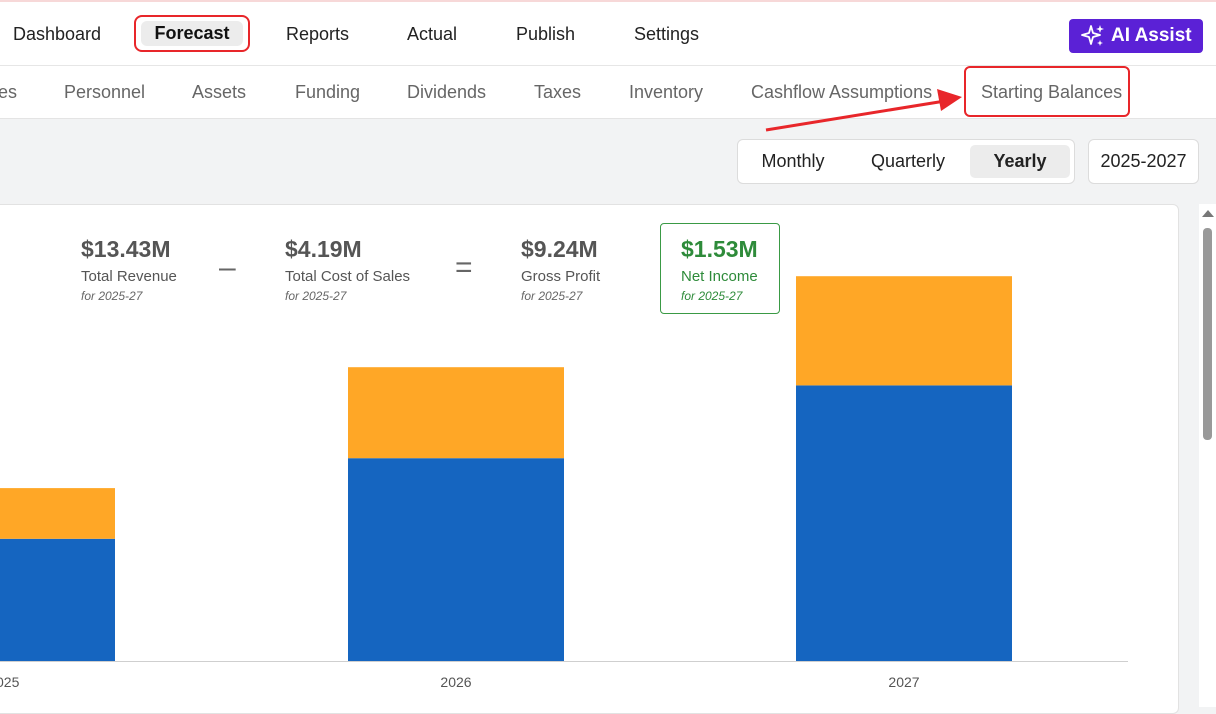  What do you see at coordinates (348, 276) in the screenshot?
I see `metric-label: Total Cost of Sales` at bounding box center [348, 276].